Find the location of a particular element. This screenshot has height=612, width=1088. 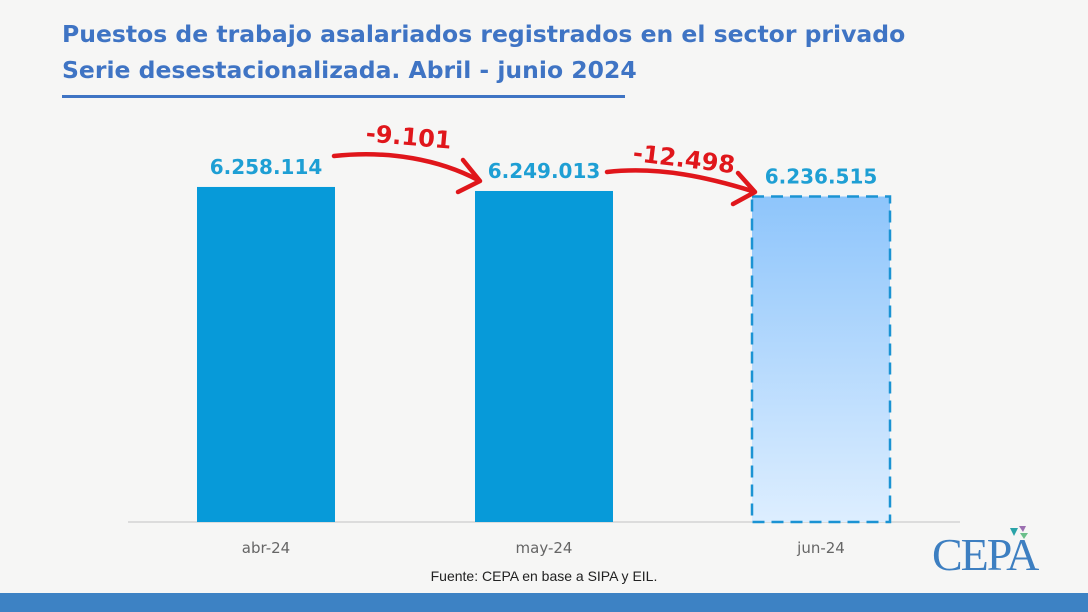

cepa-logo: CEPA is located at coordinates (992, 552).